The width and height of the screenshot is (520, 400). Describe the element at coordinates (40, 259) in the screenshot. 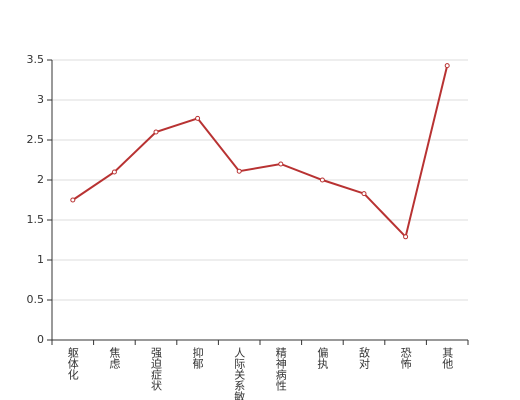

I see `y-tick-label: 1` at that location.